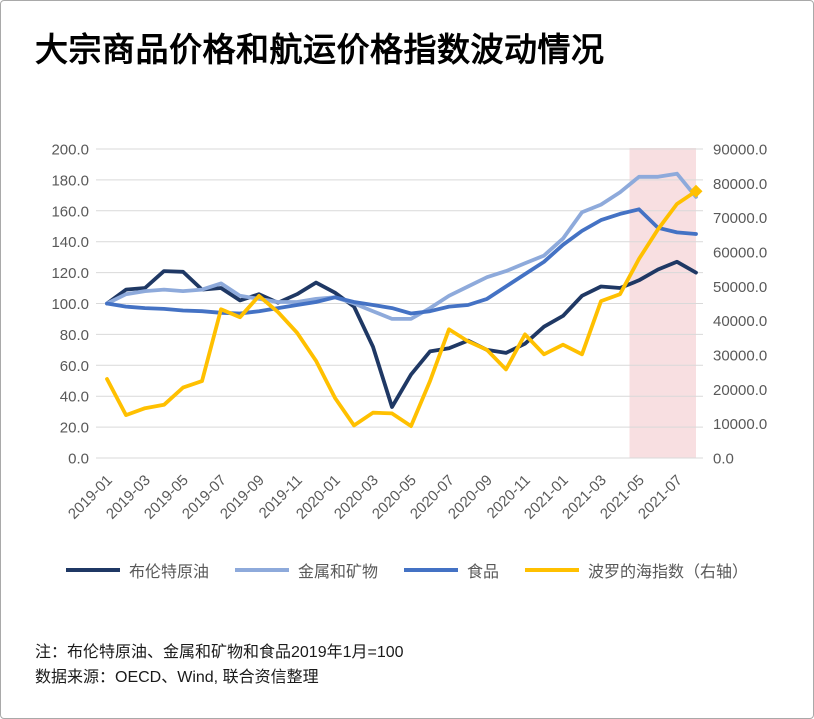  I want to click on right-axis-tick-label: 80000.0, so click(740, 184).